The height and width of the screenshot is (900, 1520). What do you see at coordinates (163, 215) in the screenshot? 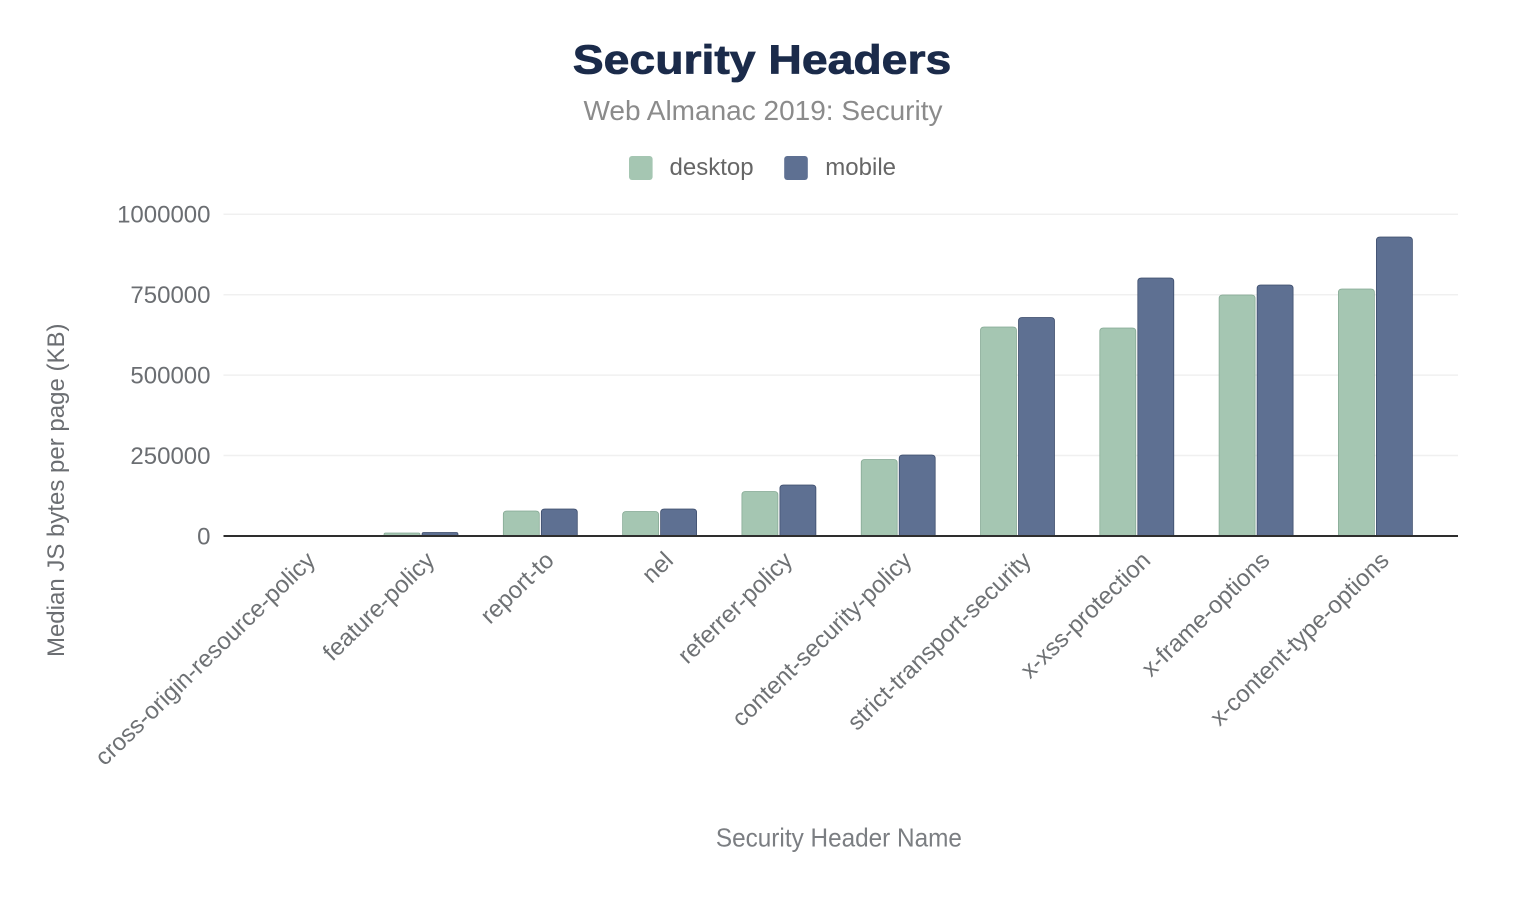
I see `svg-text: 1000000` at bounding box center [163, 215].